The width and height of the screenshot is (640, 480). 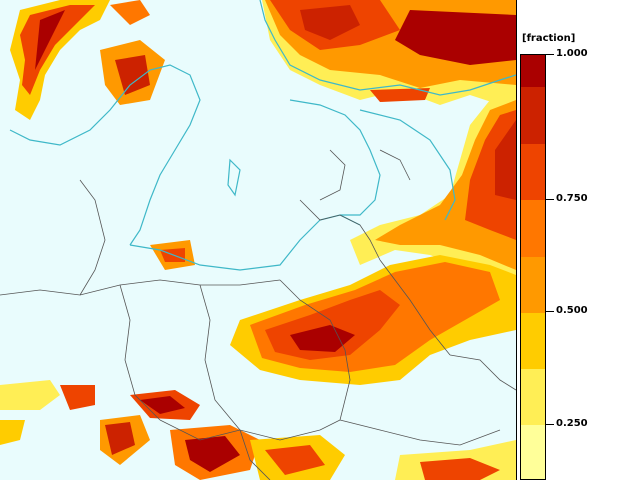 What do you see at coordinates (549, 38) in the screenshot?
I see `legend-title: [fraction]` at bounding box center [549, 38].